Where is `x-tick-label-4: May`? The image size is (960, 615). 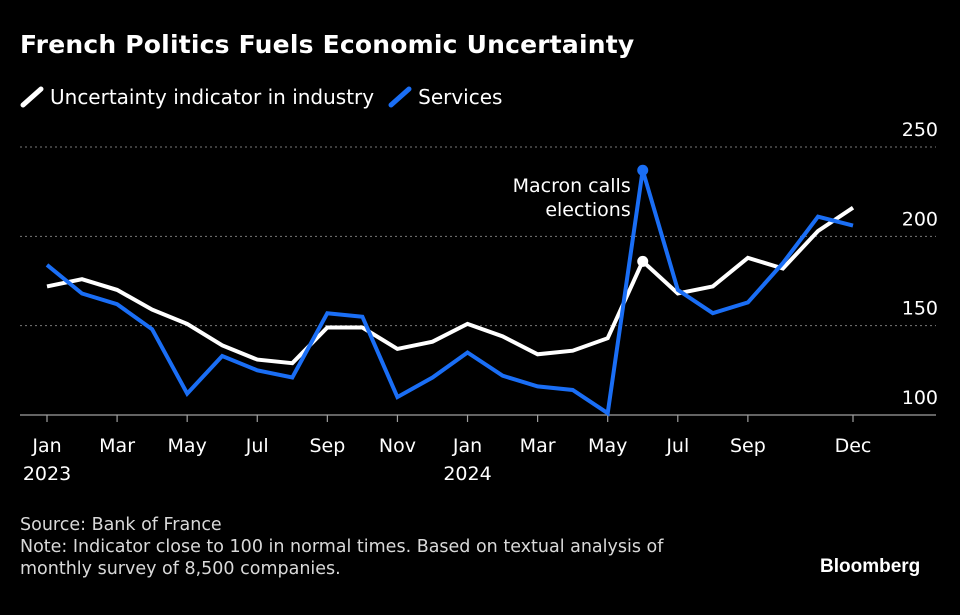 x-tick-label-4: May is located at coordinates (187, 446).